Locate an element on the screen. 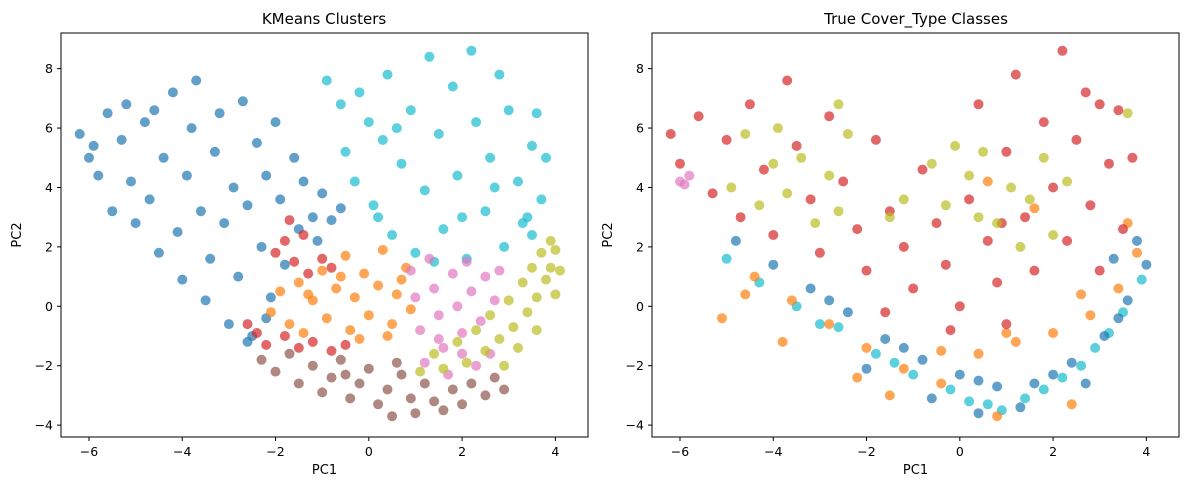  y-axis-label: PC2 is located at coordinates (17, 234).